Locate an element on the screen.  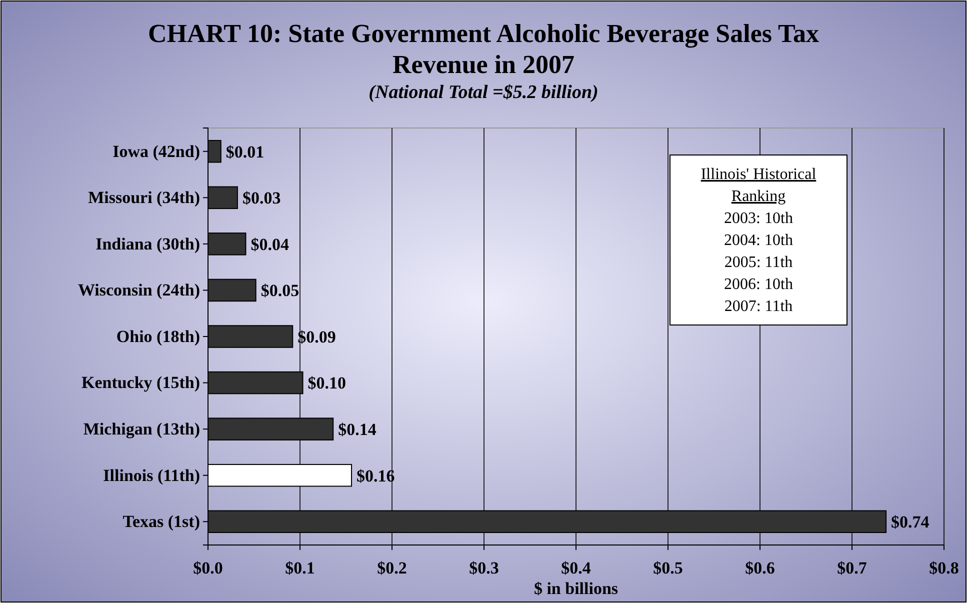
x-axis-title: $ in billions is located at coordinates (576, 588).